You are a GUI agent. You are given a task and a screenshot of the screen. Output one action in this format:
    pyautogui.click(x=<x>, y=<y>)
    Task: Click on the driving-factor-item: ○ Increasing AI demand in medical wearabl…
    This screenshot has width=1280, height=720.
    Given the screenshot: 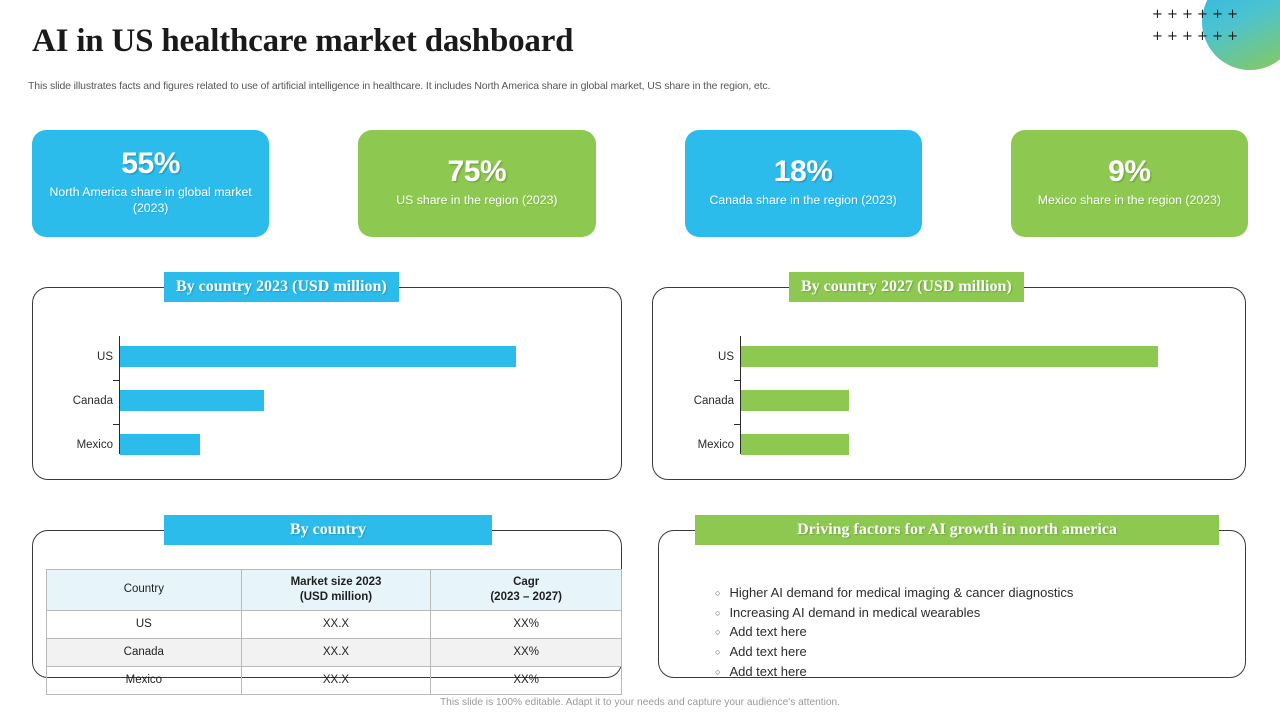 What is the action you would take?
    pyautogui.click(x=894, y=612)
    